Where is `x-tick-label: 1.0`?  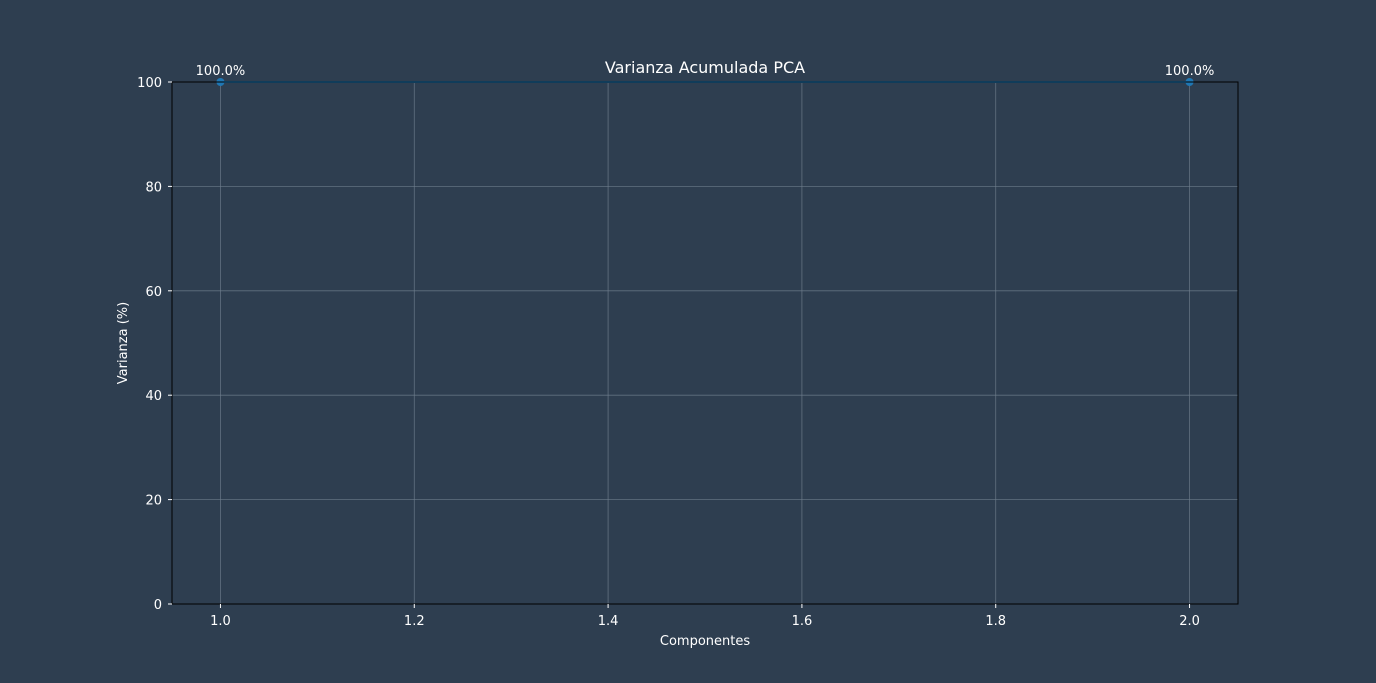
x-tick-label: 1.0 is located at coordinates (220, 621).